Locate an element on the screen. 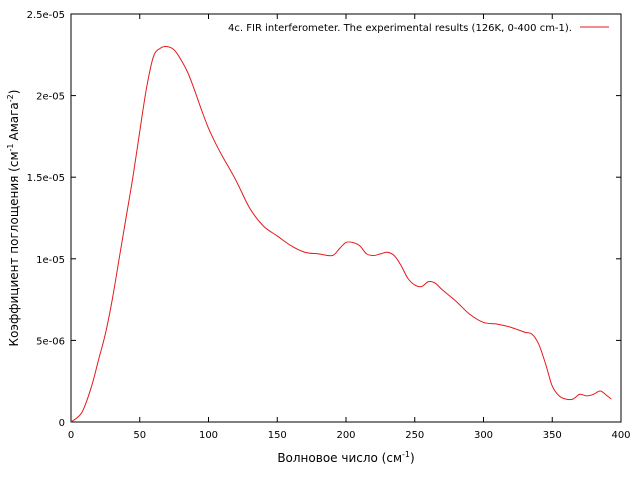 Image resolution: width=640 pixels, height=484 pixels. y-axis-title: Коэффициент поглощения (см-1Амага-2) is located at coordinates (13, 218).